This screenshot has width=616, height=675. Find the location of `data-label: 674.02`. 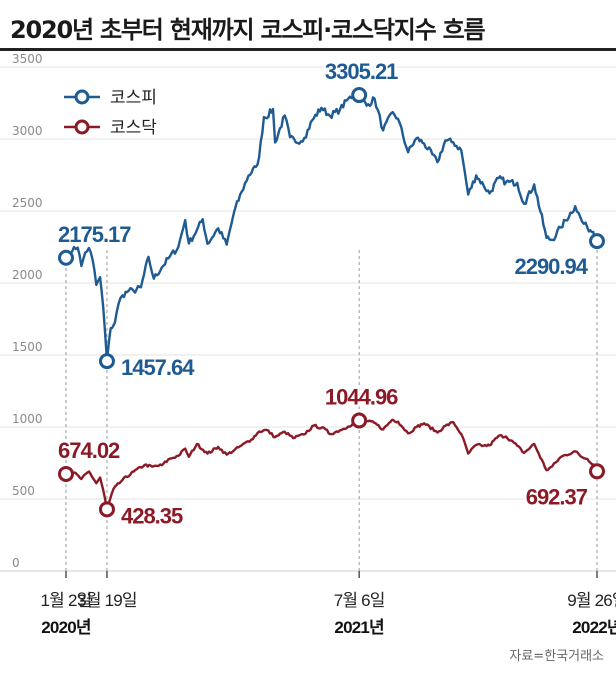

data-label: 674.02 is located at coordinates (89, 450).